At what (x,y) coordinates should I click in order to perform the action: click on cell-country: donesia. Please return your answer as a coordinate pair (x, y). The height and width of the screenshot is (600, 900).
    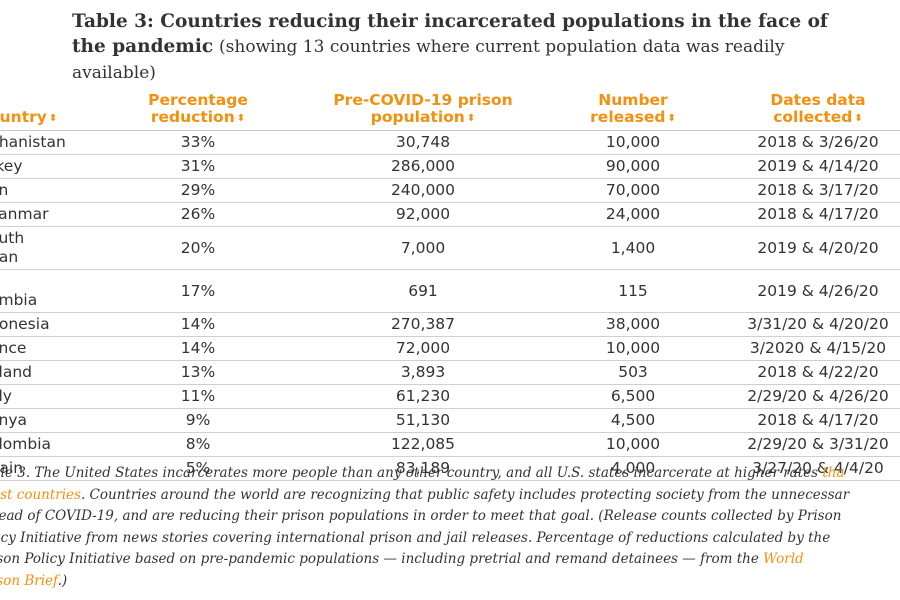
    Looking at the image, I should click on (54, 324).